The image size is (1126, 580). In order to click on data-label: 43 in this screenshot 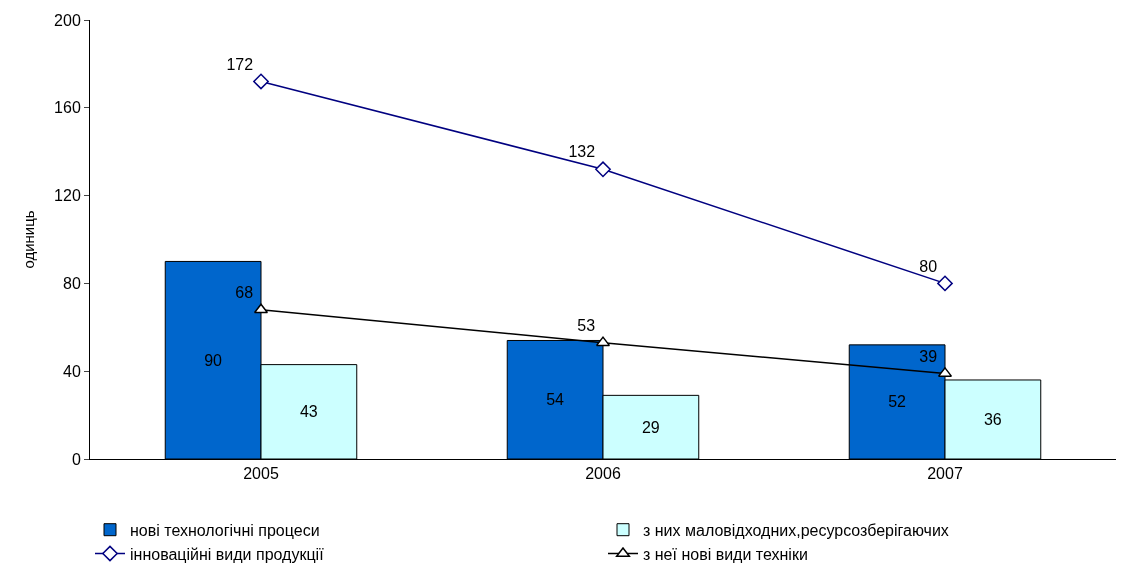, I will do `click(308, 412)`.